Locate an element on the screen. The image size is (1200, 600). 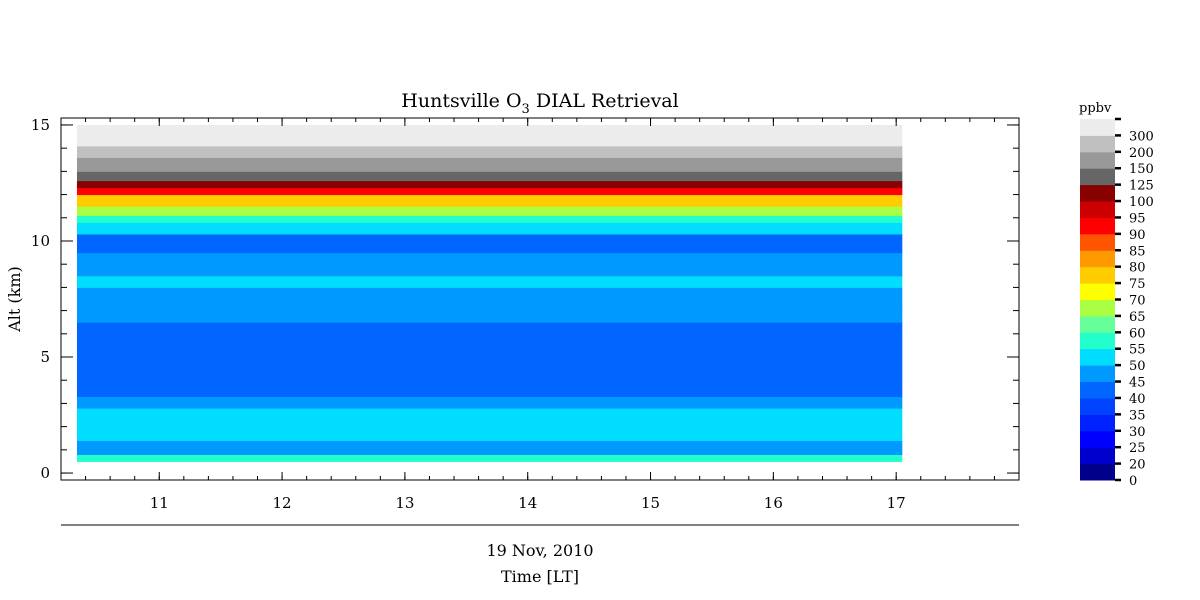
colorbar-label: 50 is located at coordinates (1137, 366).